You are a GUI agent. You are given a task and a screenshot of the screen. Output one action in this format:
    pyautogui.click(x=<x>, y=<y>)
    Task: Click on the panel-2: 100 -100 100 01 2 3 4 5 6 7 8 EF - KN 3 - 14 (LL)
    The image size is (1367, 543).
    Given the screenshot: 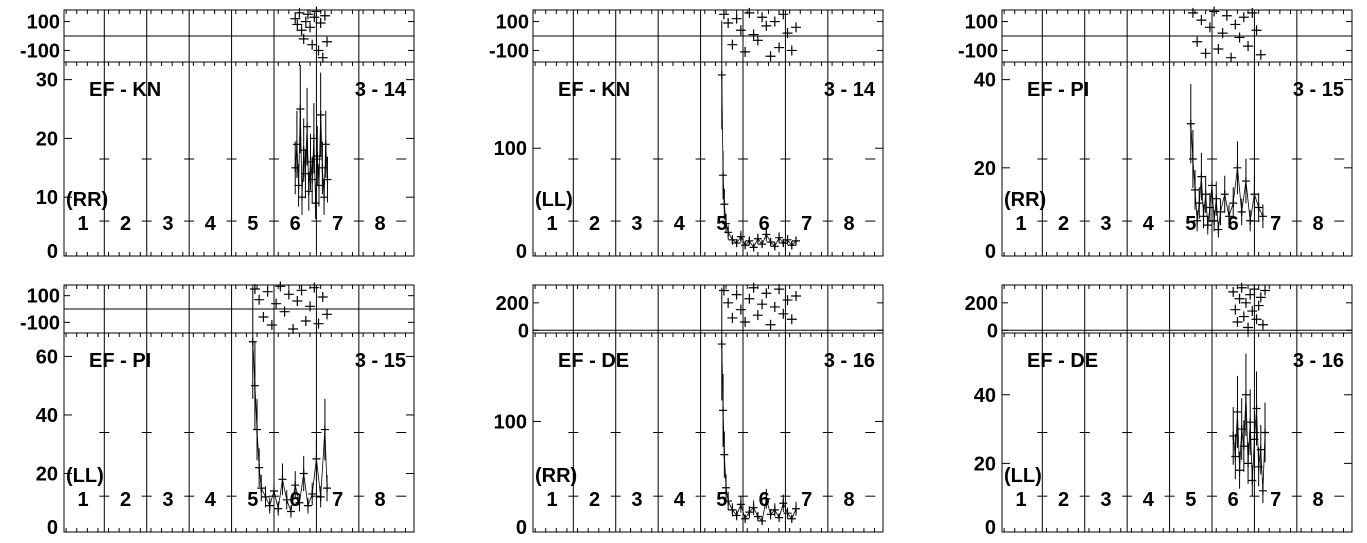 What is the action you would take?
    pyautogui.click(x=686, y=135)
    